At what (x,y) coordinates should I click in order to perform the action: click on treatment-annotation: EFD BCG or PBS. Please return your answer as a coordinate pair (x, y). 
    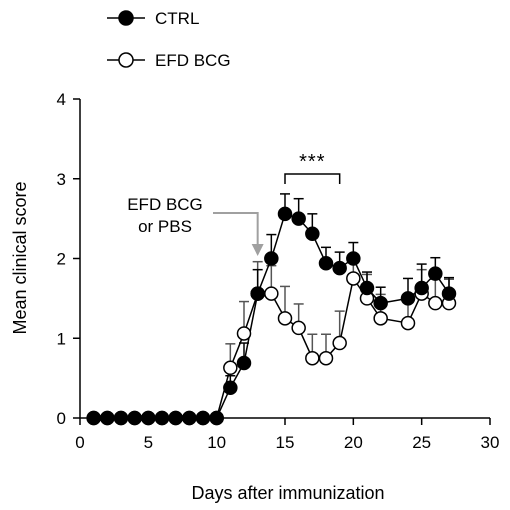
    Looking at the image, I should click on (195, 225).